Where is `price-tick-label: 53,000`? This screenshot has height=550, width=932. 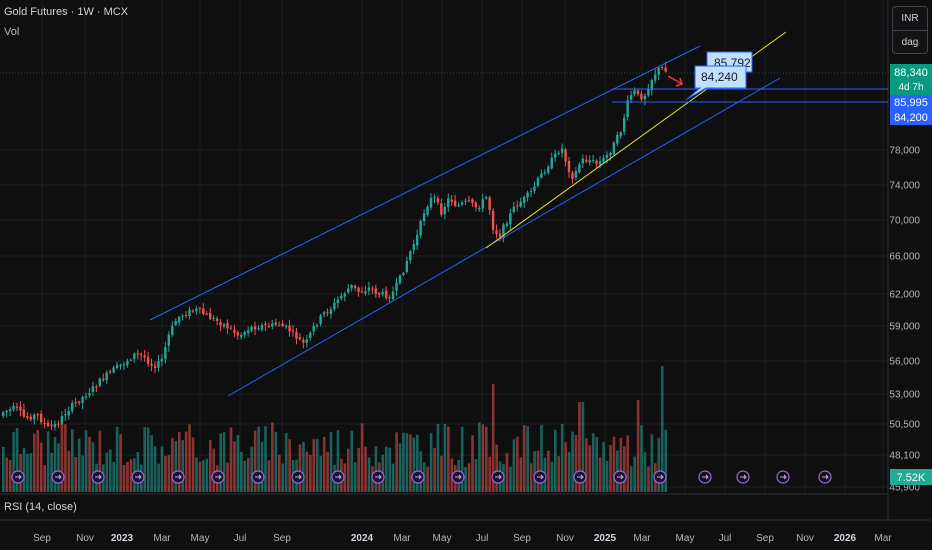
price-tick-label: 53,000 is located at coordinates (904, 395).